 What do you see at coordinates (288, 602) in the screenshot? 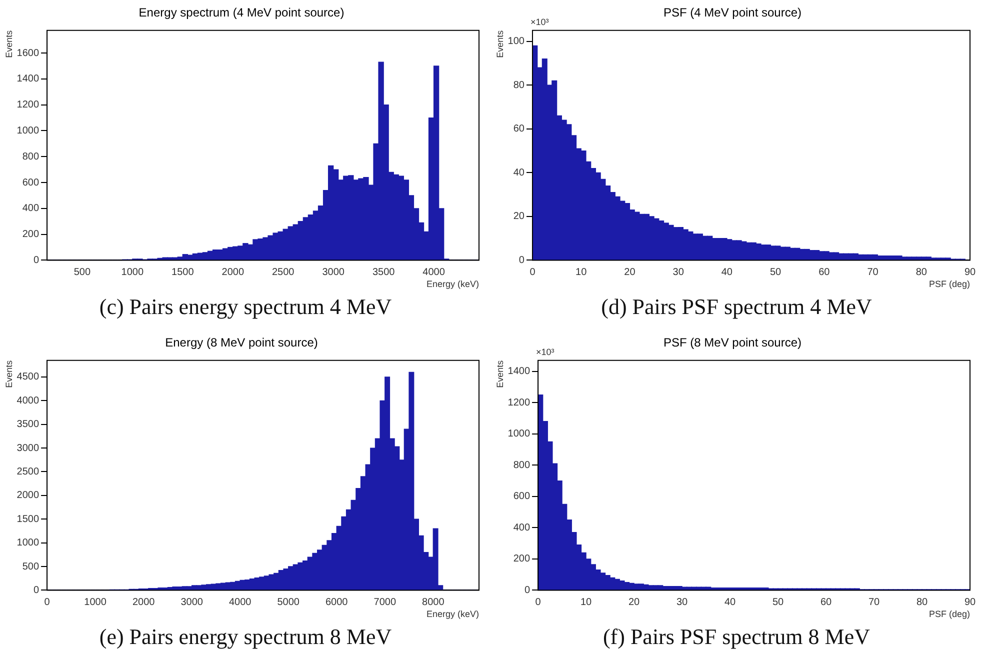
I see `x-tick-label: 5000` at bounding box center [288, 602].